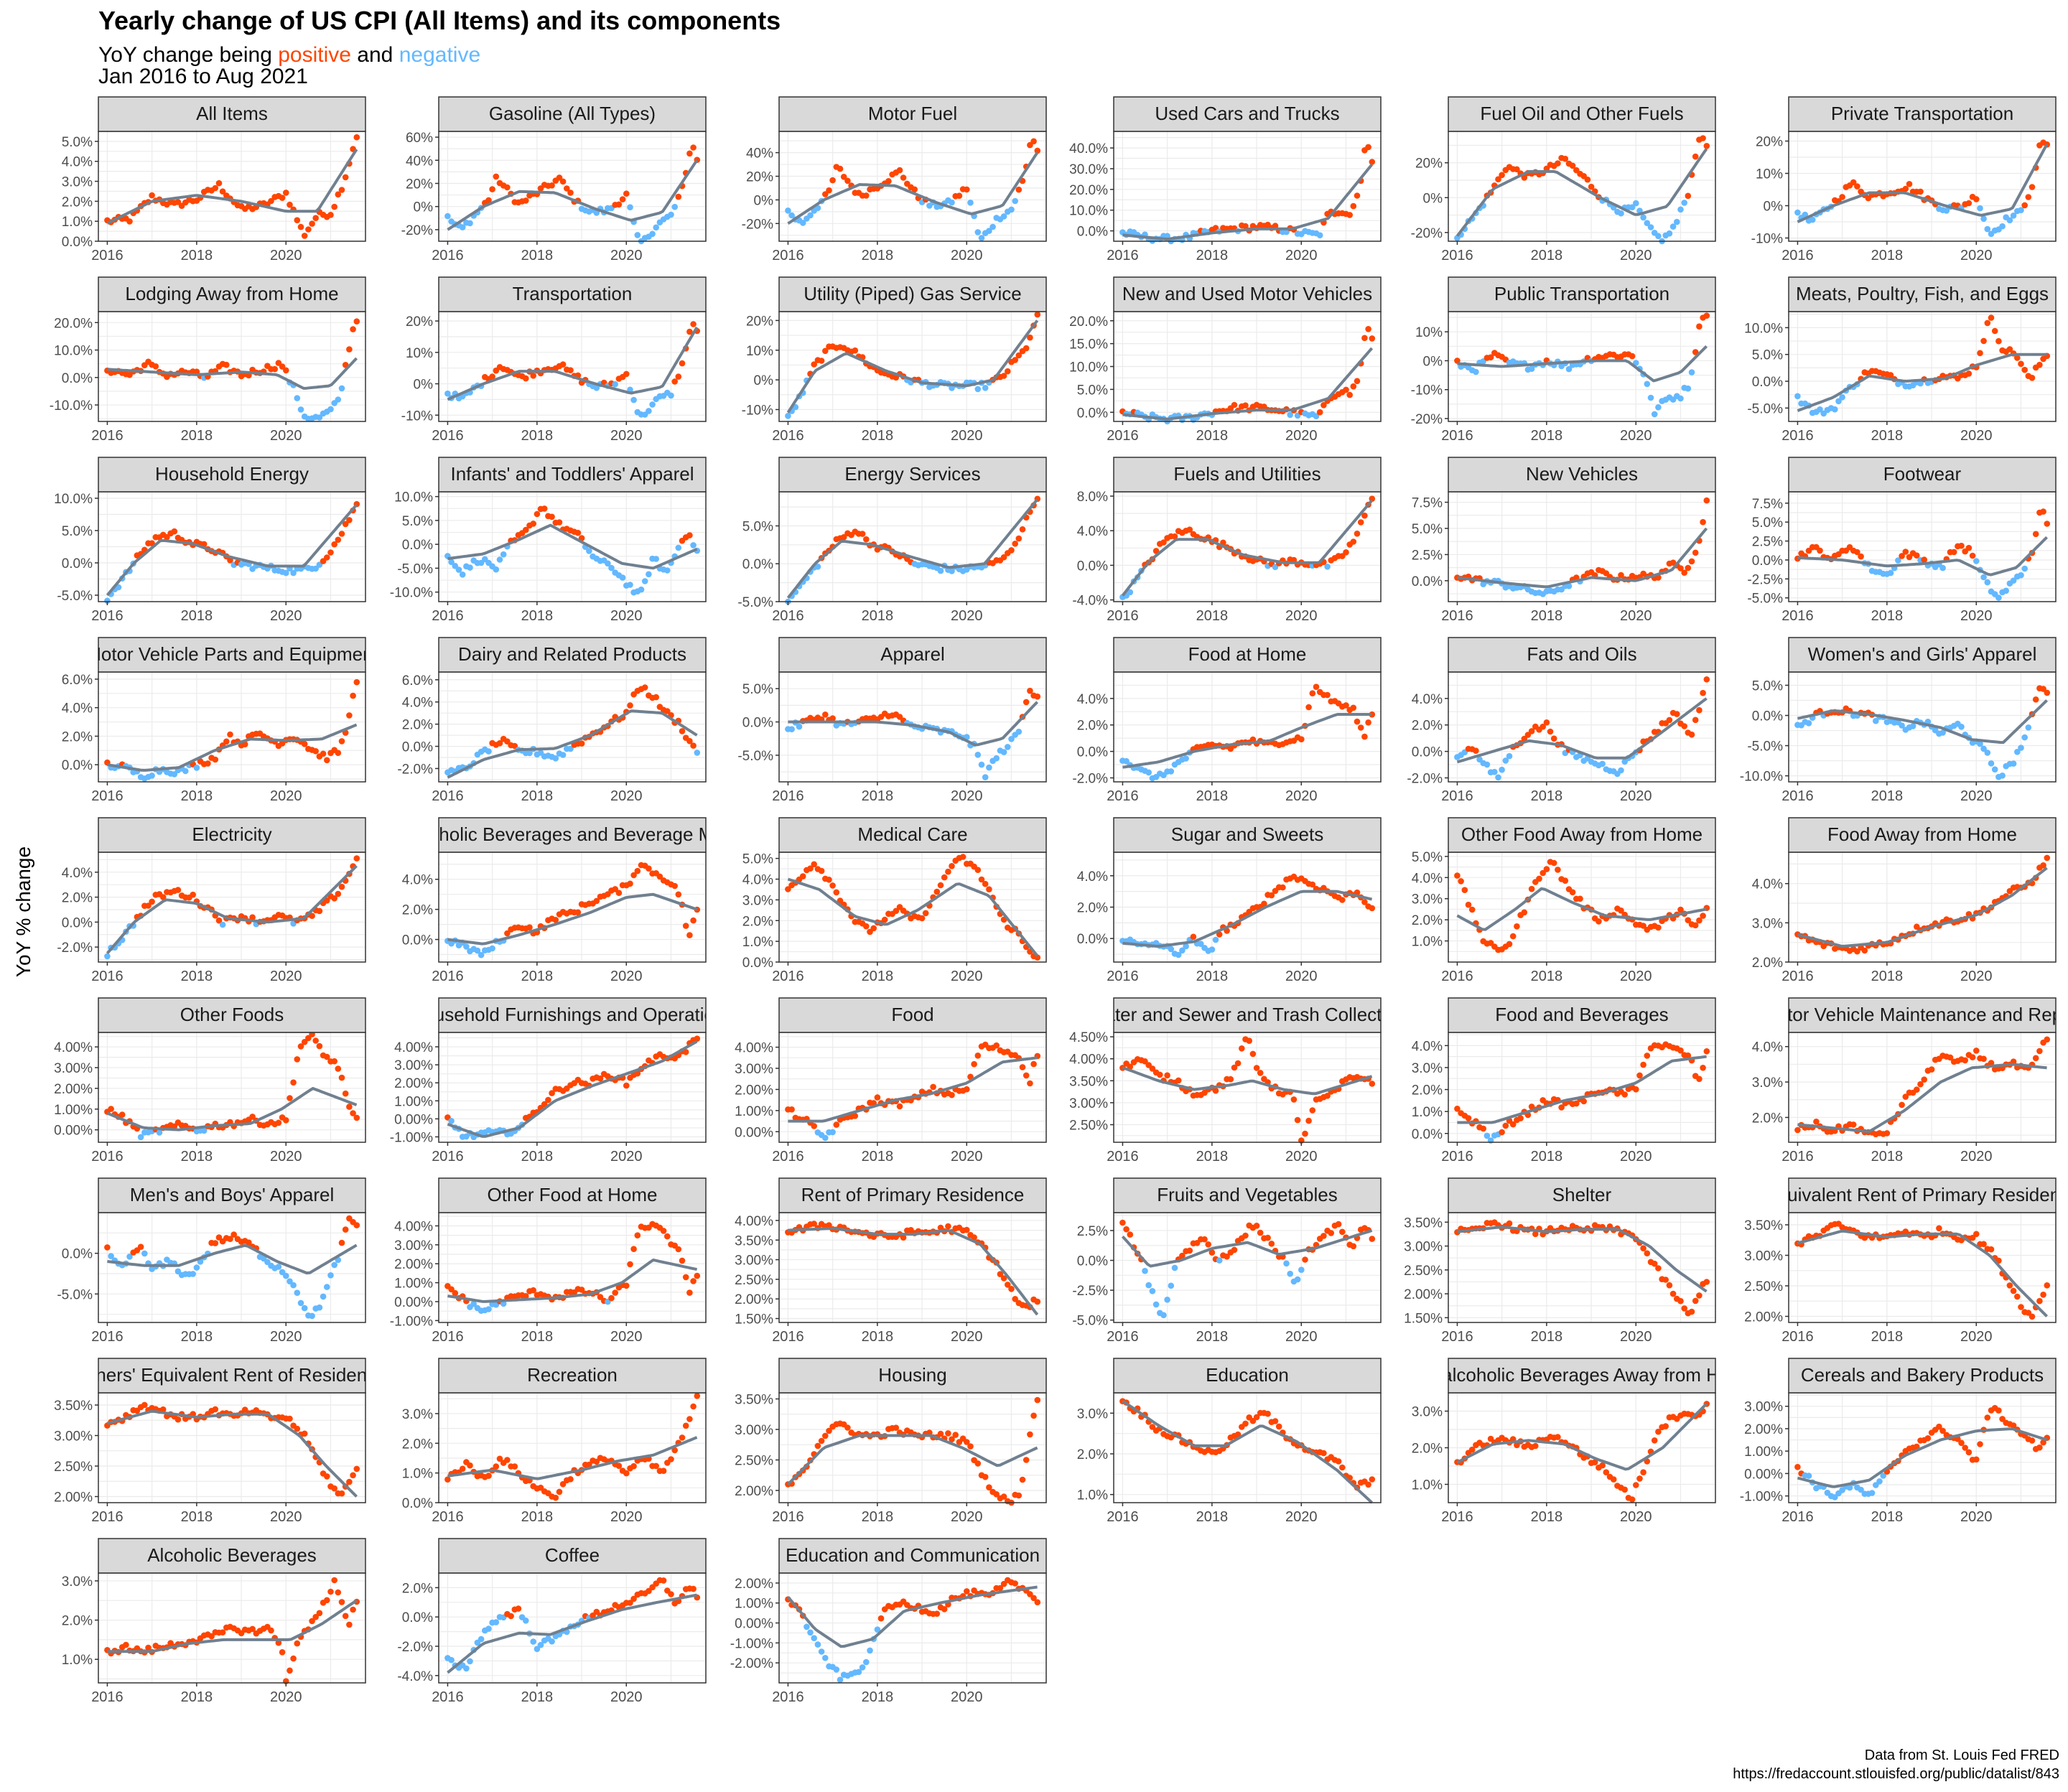 This screenshot has width=2068, height=1792. I want to click on y-tick-label: 10.0%, so click(73, 351).